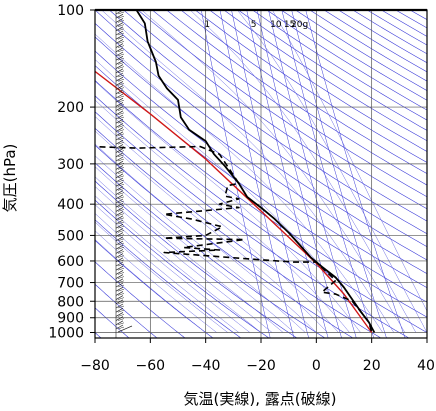 Image resolution: width=436 pixels, height=411 pixels. What do you see at coordinates (70, 262) in the screenshot?
I see `y-tick-label: 600` at bounding box center [70, 262].